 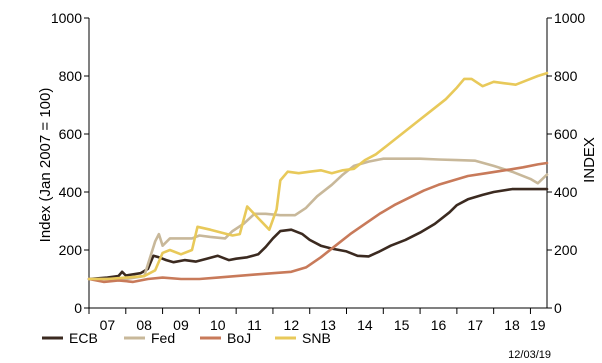 I want to click on x-tick-label: 17, so click(x=475, y=325).